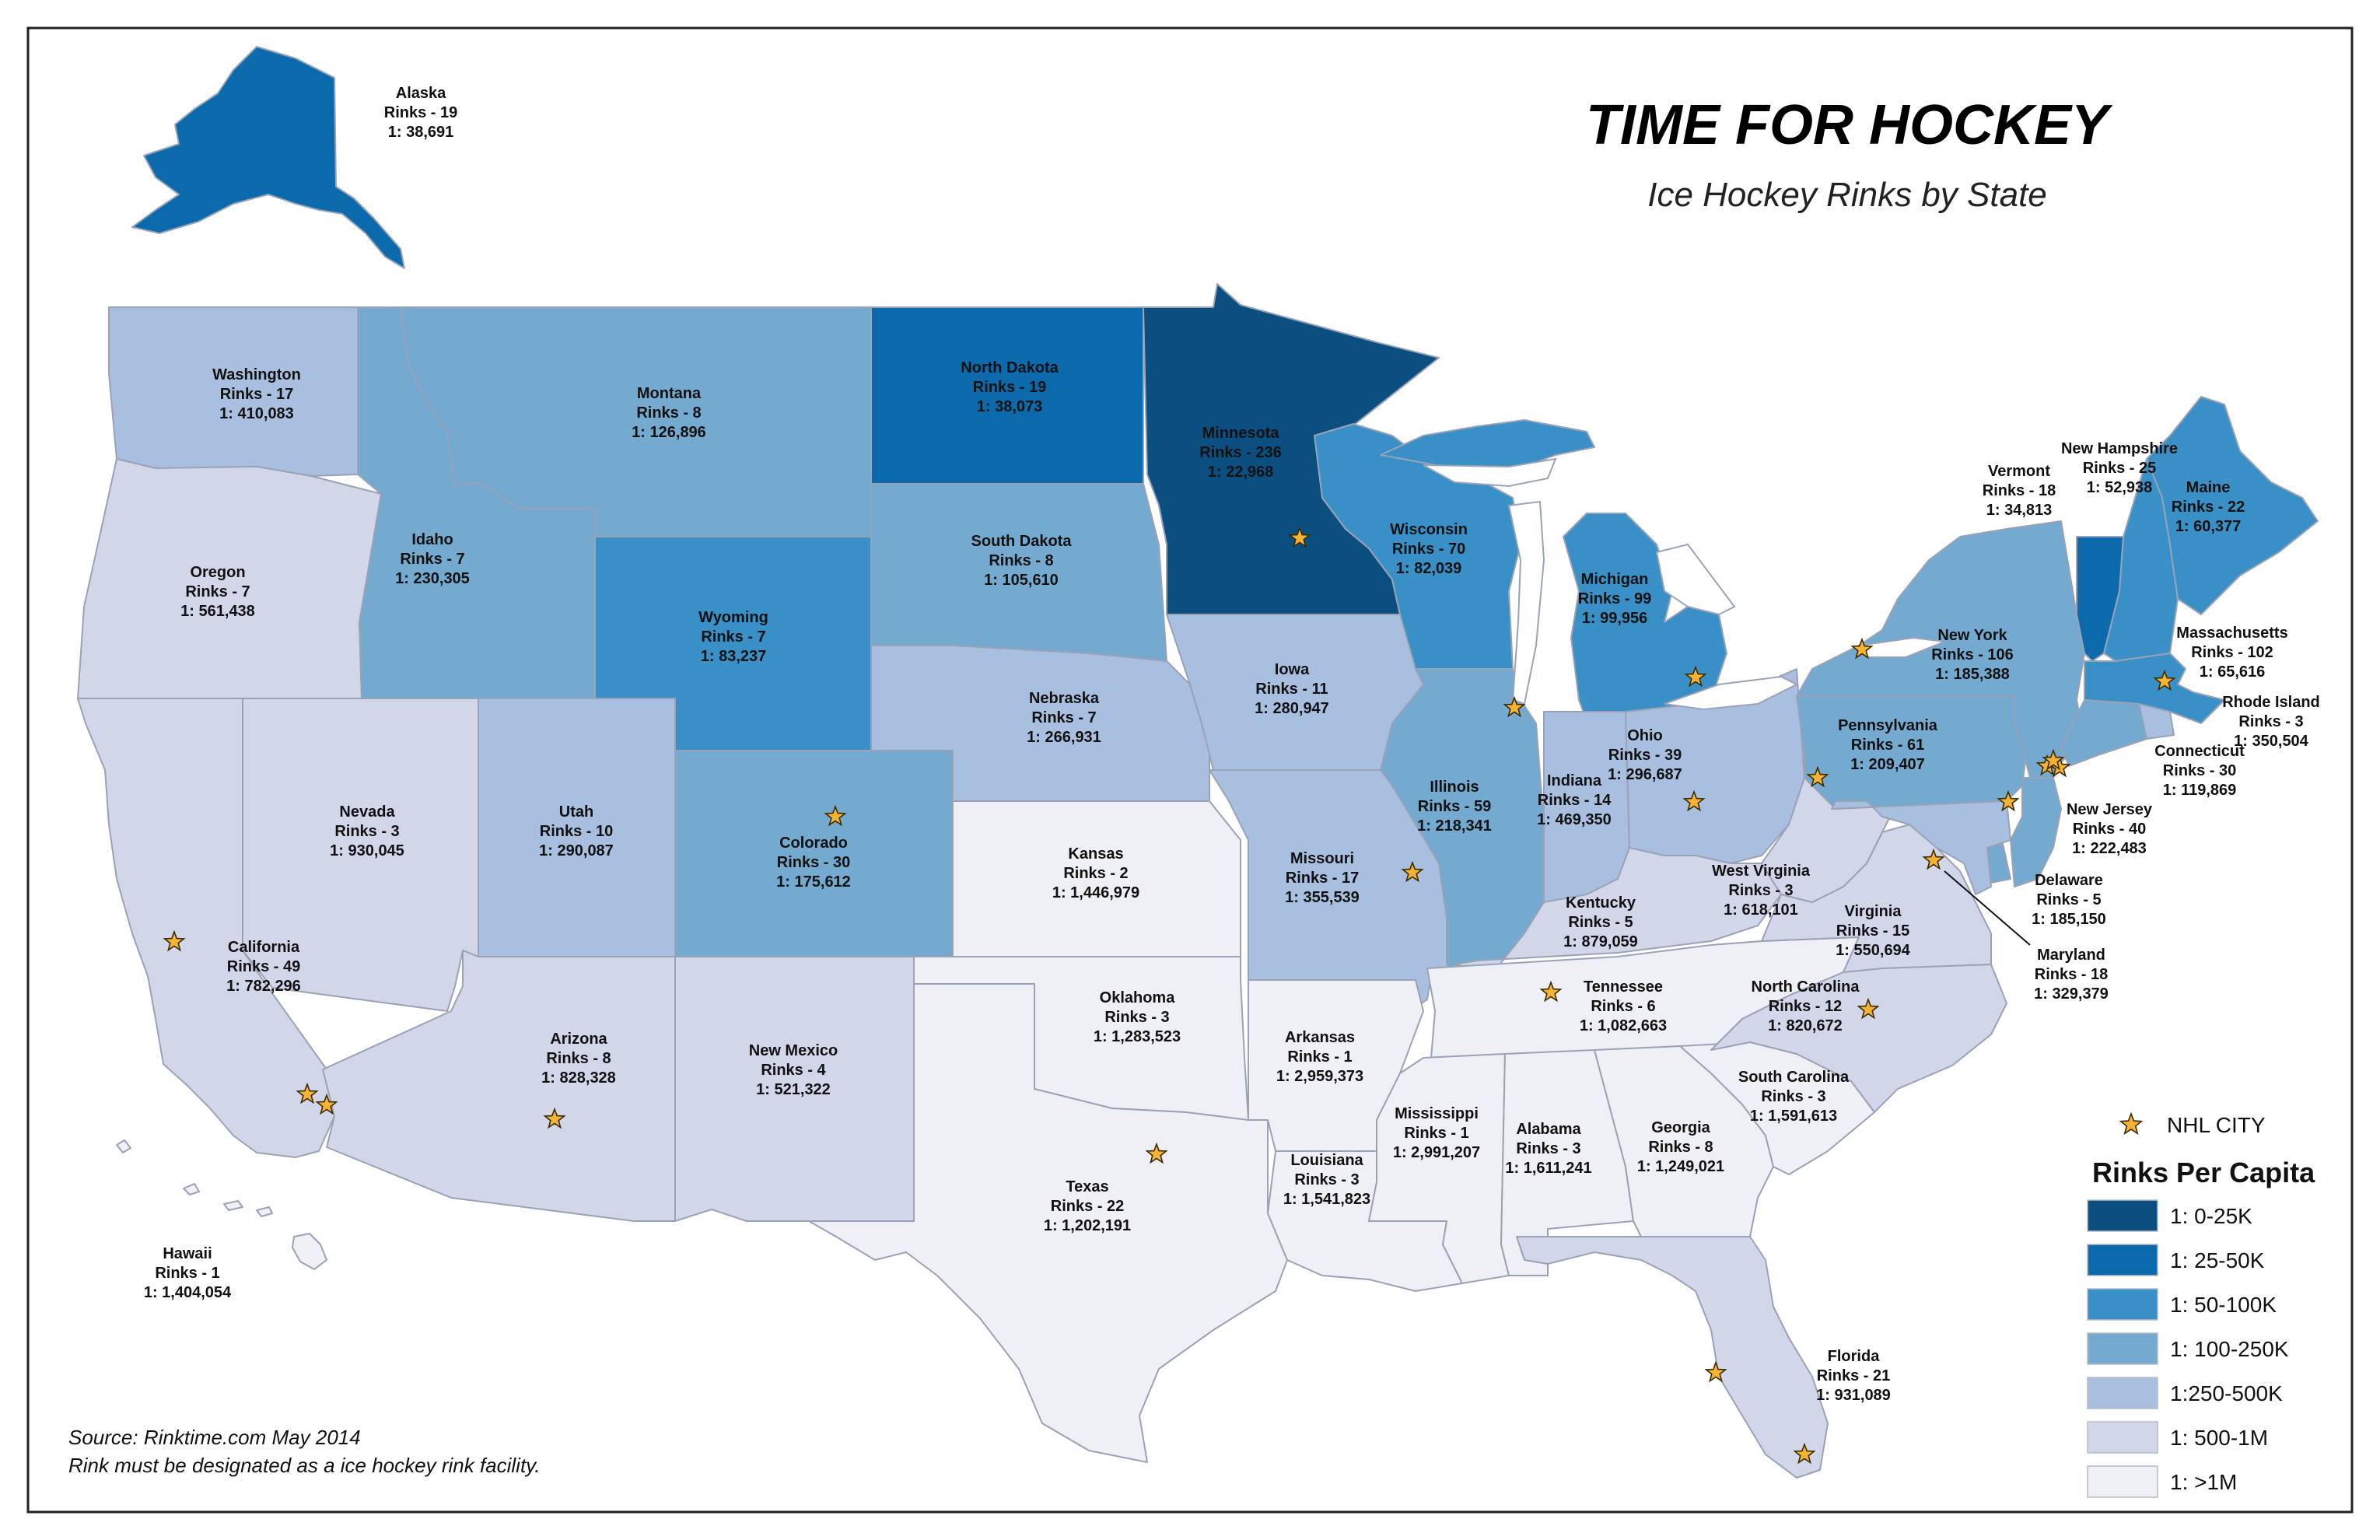 This screenshot has width=2380, height=1540. Describe the element at coordinates (2176, 1260) in the screenshot. I see `legend-class-1: 1: 25-50K` at that location.